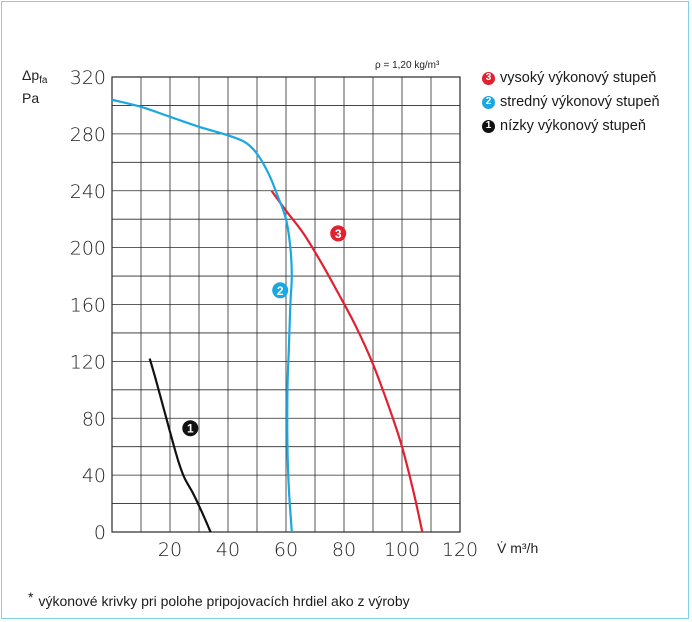 This screenshot has height=622, width=692. I want to click on x-tick-label: 60, so click(286, 550).